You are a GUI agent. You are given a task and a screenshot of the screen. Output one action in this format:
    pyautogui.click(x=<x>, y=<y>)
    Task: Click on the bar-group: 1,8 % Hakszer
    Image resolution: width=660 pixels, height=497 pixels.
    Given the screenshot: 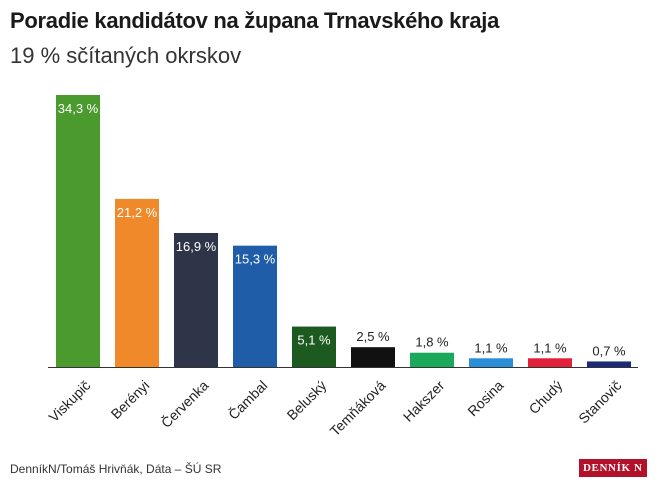 What is the action you would take?
    pyautogui.click(x=427, y=380)
    